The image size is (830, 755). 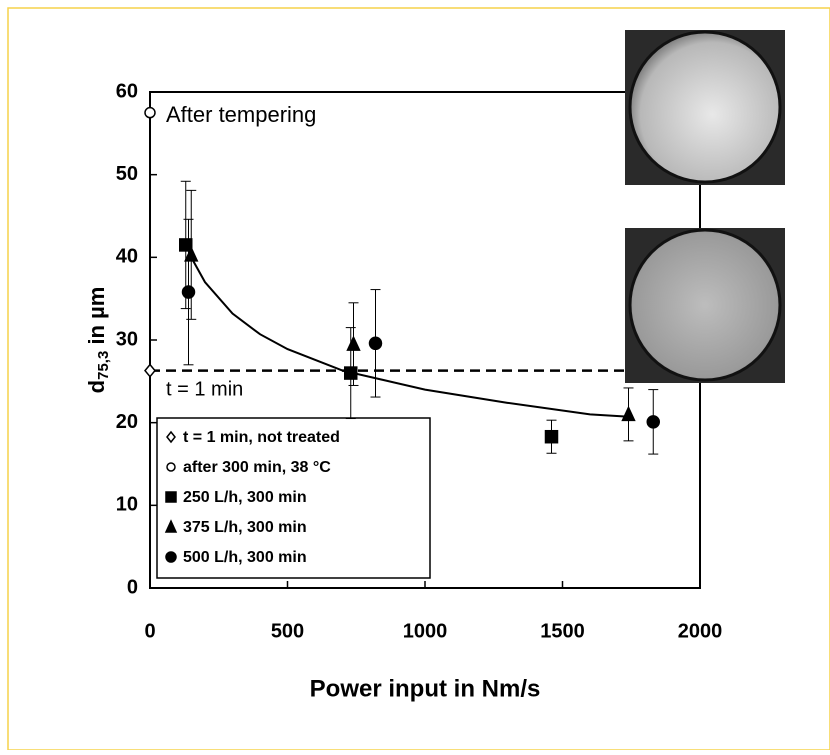 I want to click on legend-label: 500 L/h, 300 min, so click(x=245, y=557).